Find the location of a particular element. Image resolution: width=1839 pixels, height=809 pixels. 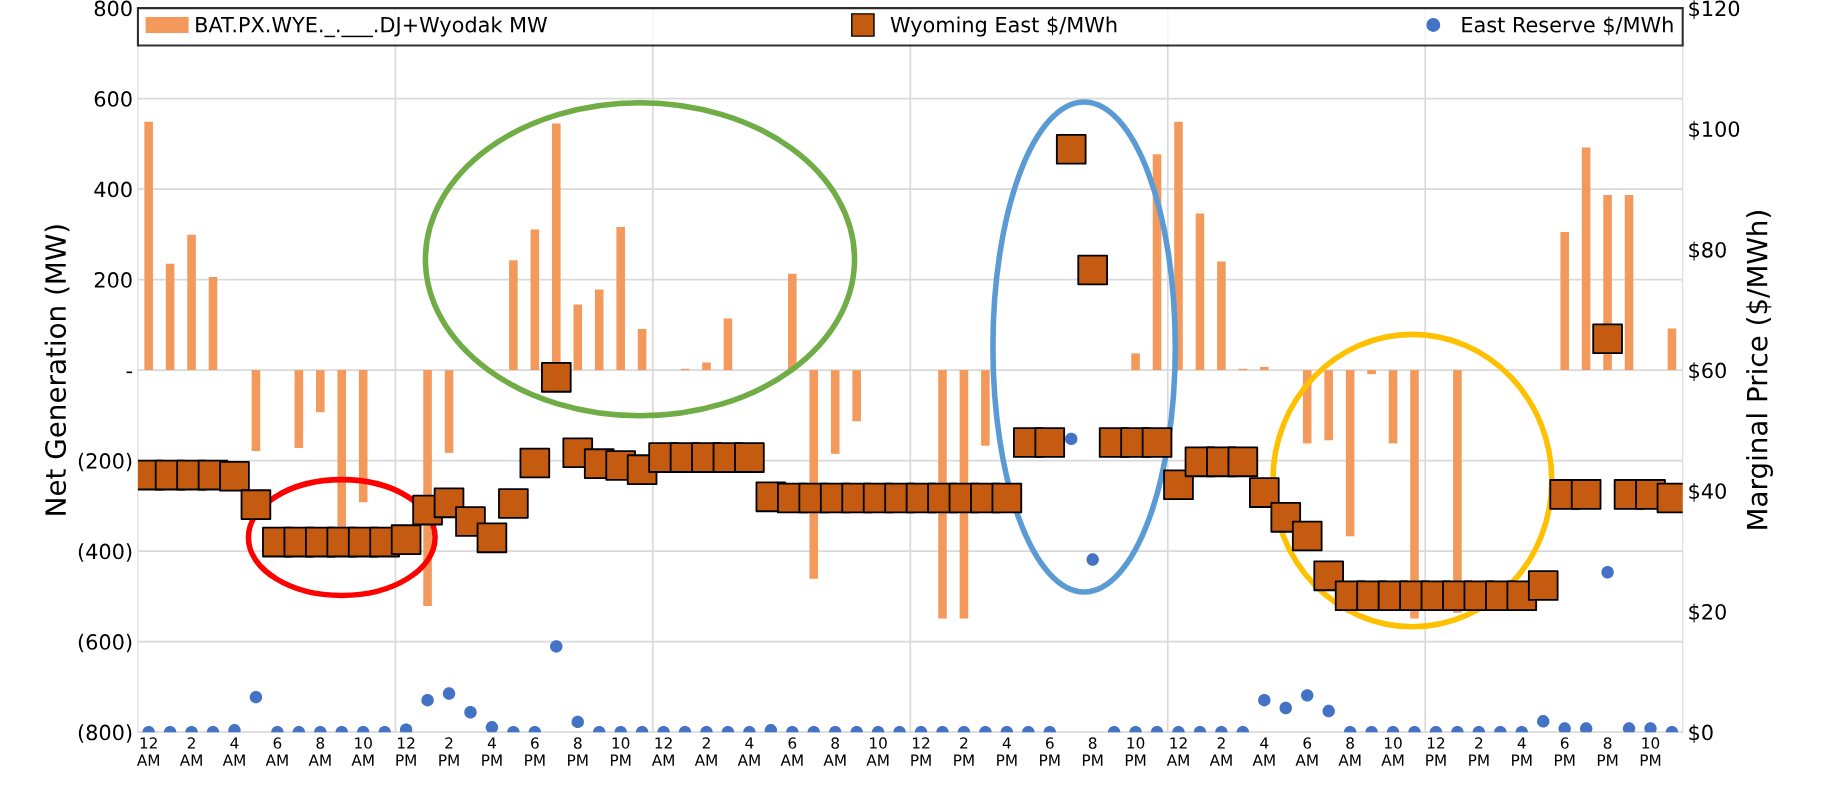

y-tick-label: 600 is located at coordinates (113, 99).